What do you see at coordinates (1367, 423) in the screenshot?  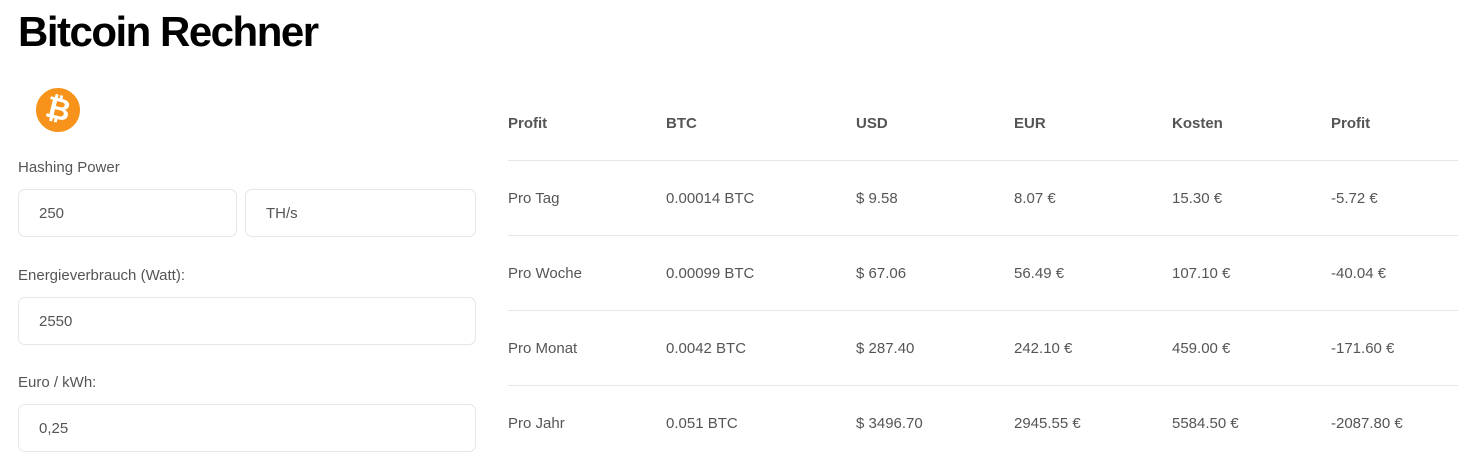 I see `cell-profit: -2087.80 €` at bounding box center [1367, 423].